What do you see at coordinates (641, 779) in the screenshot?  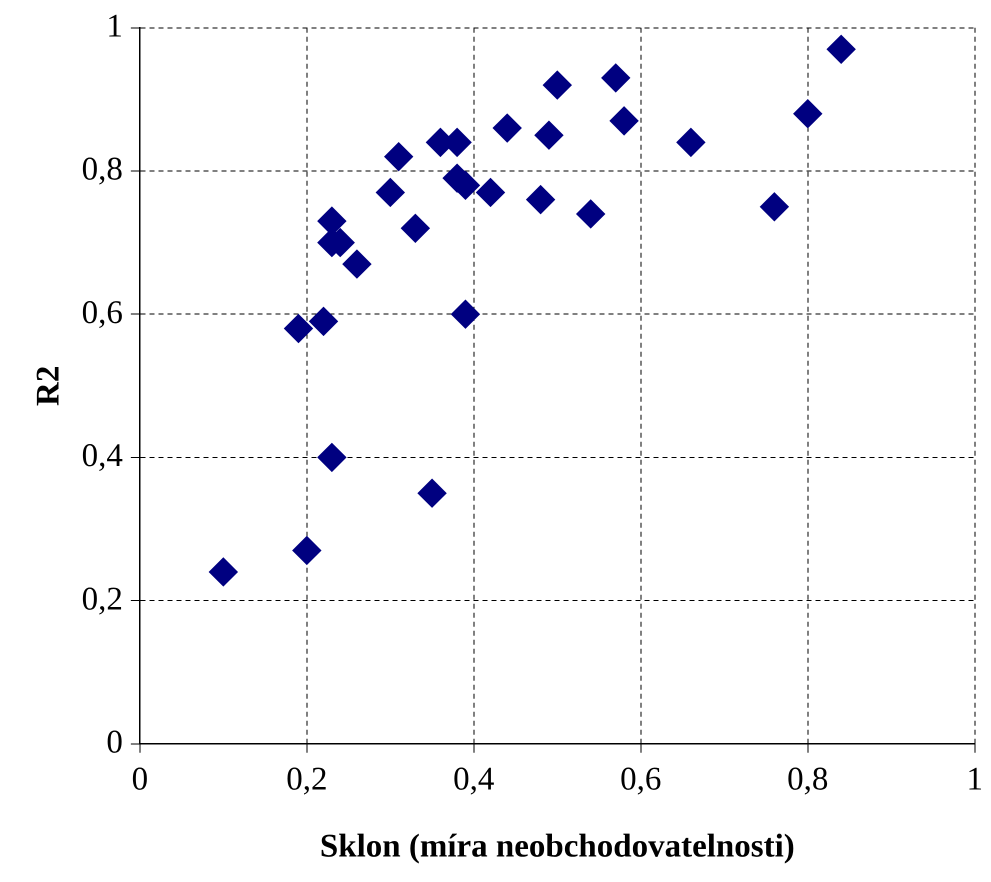 I see `x-tick-label: 0,6` at bounding box center [641, 779].